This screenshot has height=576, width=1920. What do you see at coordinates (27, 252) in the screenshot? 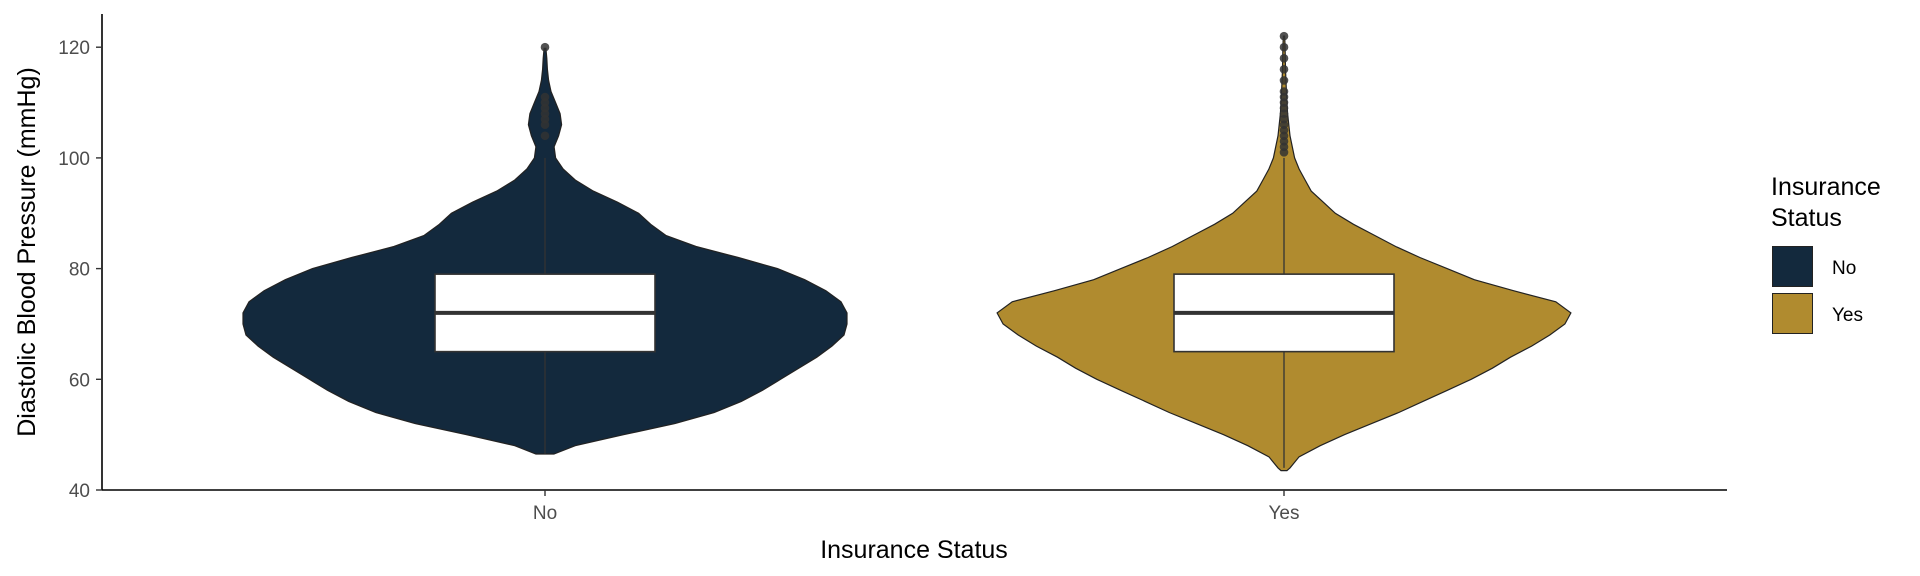
I see `y-axis-title: Diastolic Blood Pressure (mmHg)` at bounding box center [27, 252].